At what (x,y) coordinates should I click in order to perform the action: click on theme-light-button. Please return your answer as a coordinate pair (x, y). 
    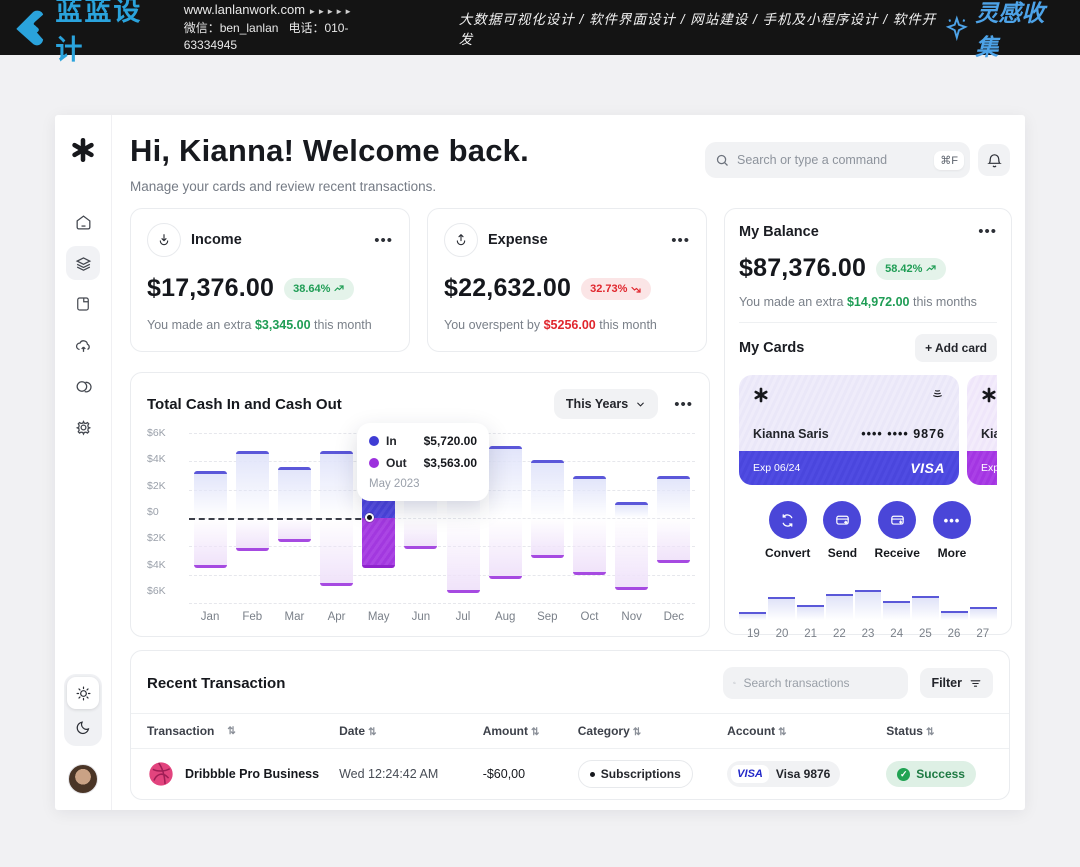
    Looking at the image, I should click on (83, 693).